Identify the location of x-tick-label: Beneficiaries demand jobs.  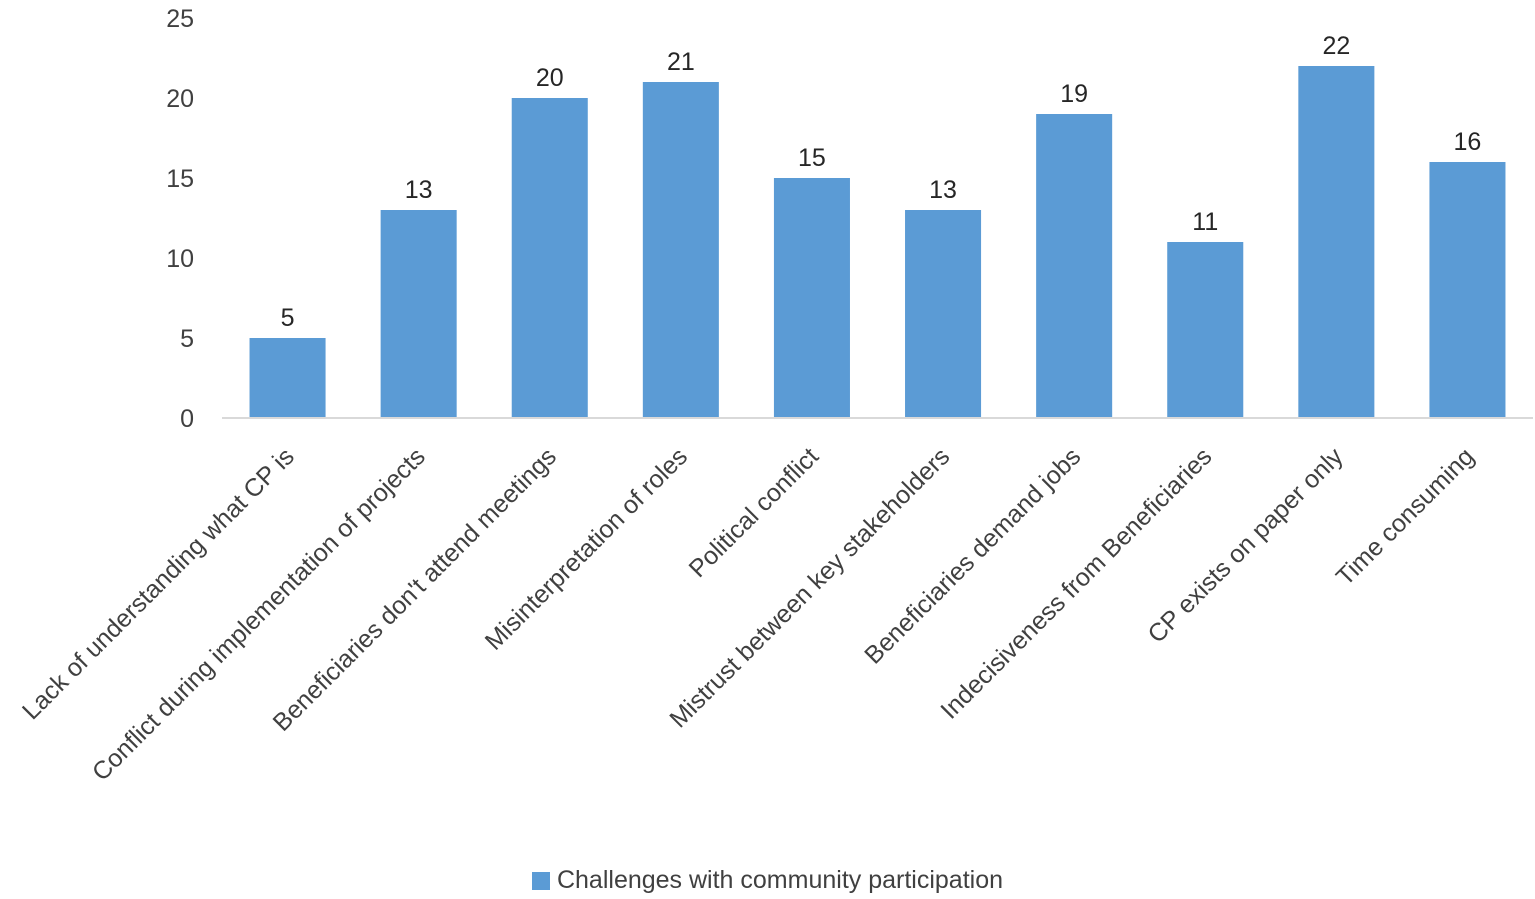
(972, 555).